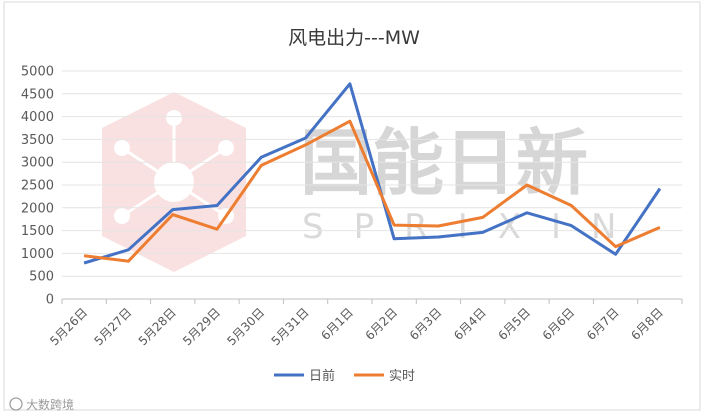 Image resolution: width=708 pixels, height=418 pixels. What do you see at coordinates (16, 404) in the screenshot?
I see `source-logo-icon` at bounding box center [16, 404].